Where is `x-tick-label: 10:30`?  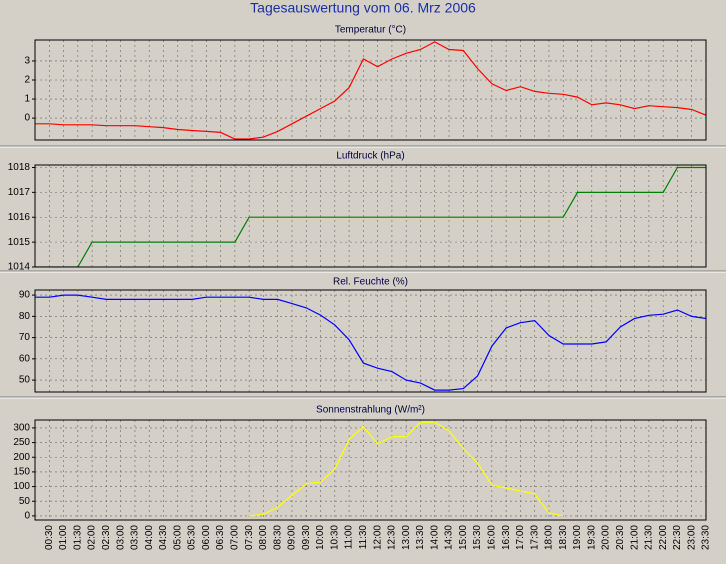
x-tick-label: 10:30 is located at coordinates (334, 537).